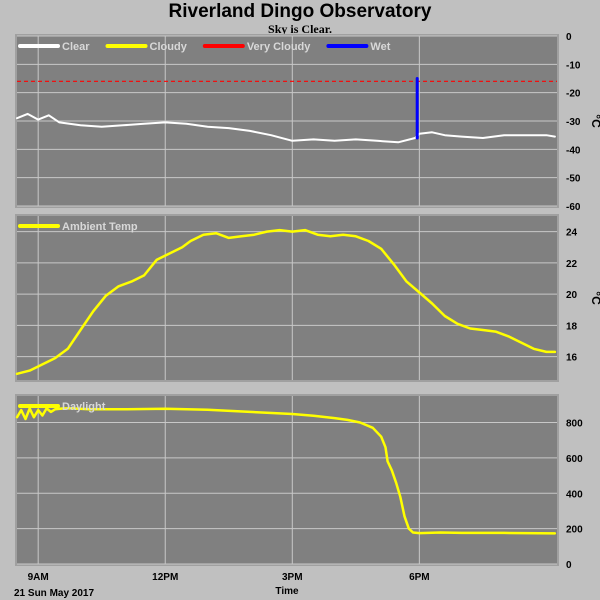 Image resolution: width=600 pixels, height=600 pixels. What do you see at coordinates (76, 47) in the screenshot?
I see `sky-legend-label: Clear` at bounding box center [76, 47].